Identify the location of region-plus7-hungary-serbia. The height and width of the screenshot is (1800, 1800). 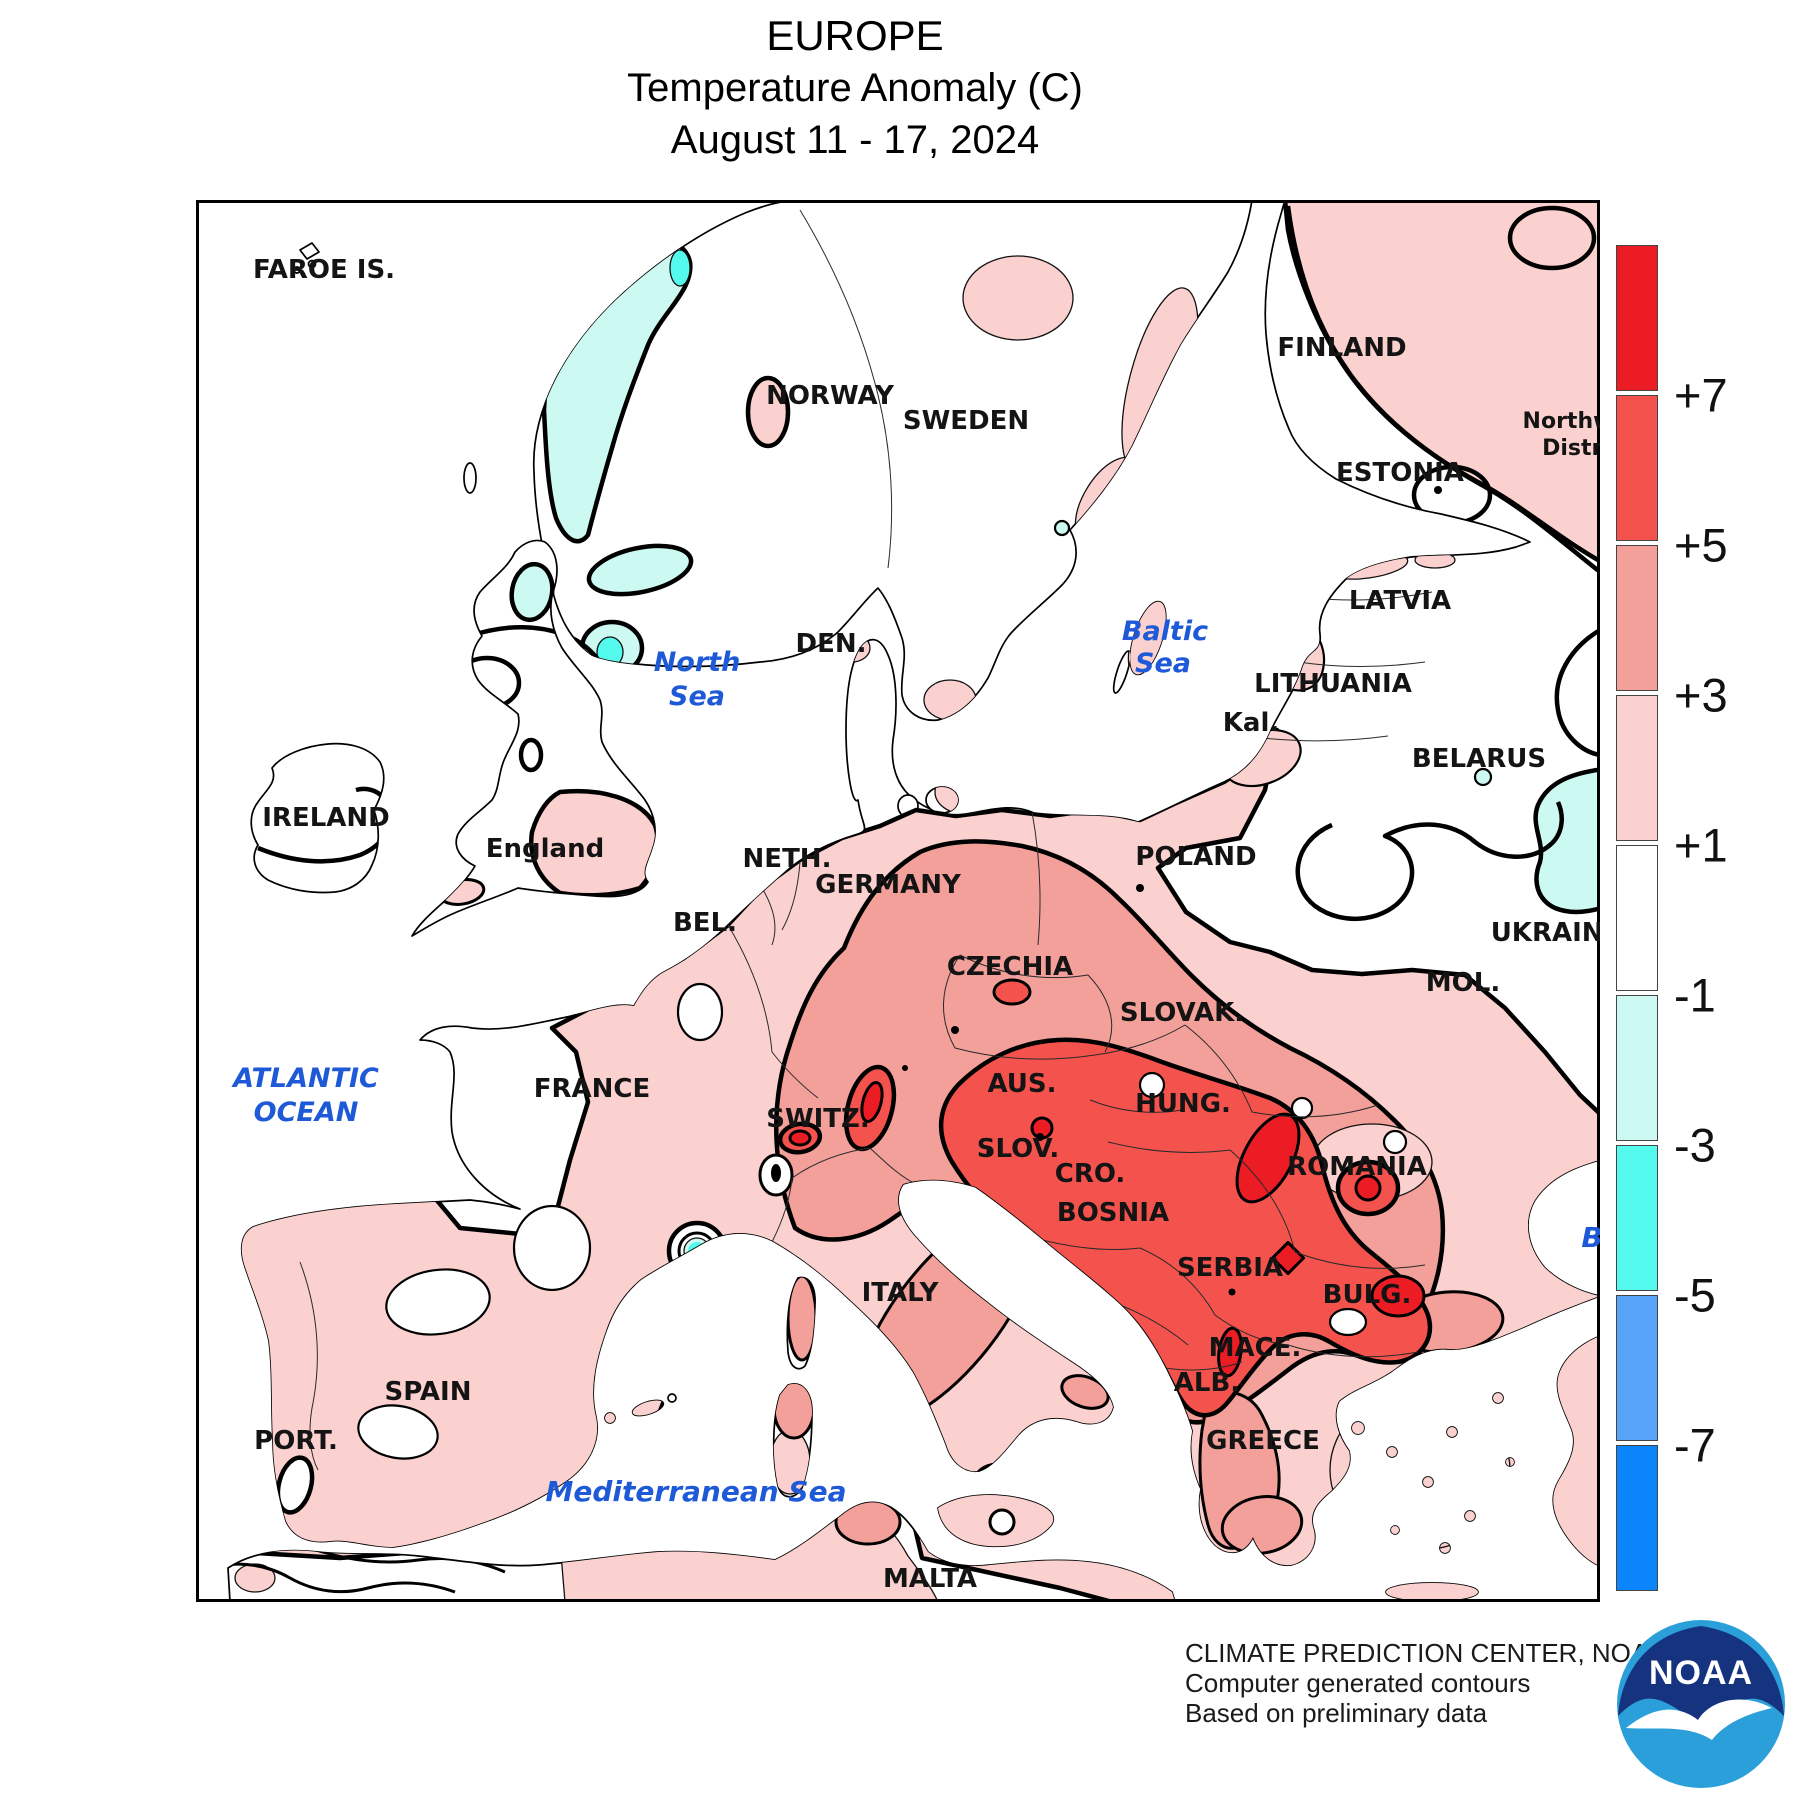
(1268, 1158).